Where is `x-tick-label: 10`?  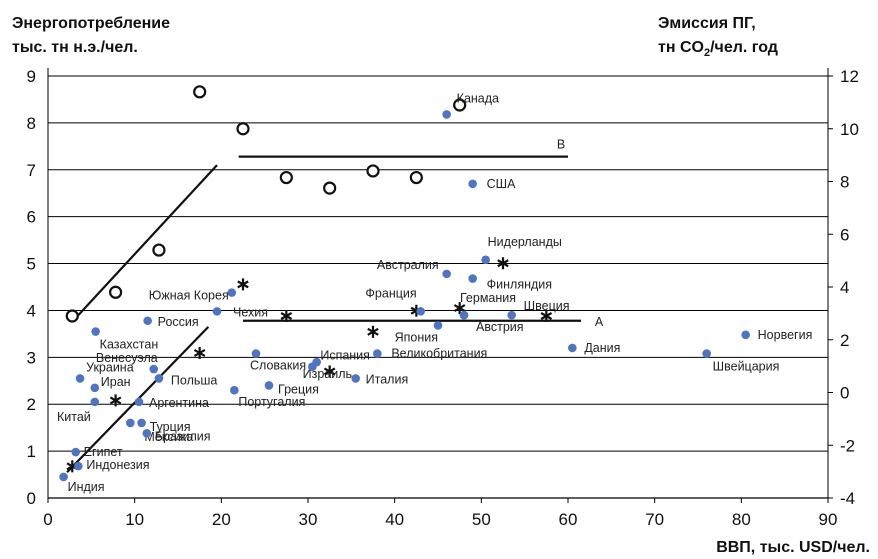
x-tick-label: 10 is located at coordinates (134, 519).